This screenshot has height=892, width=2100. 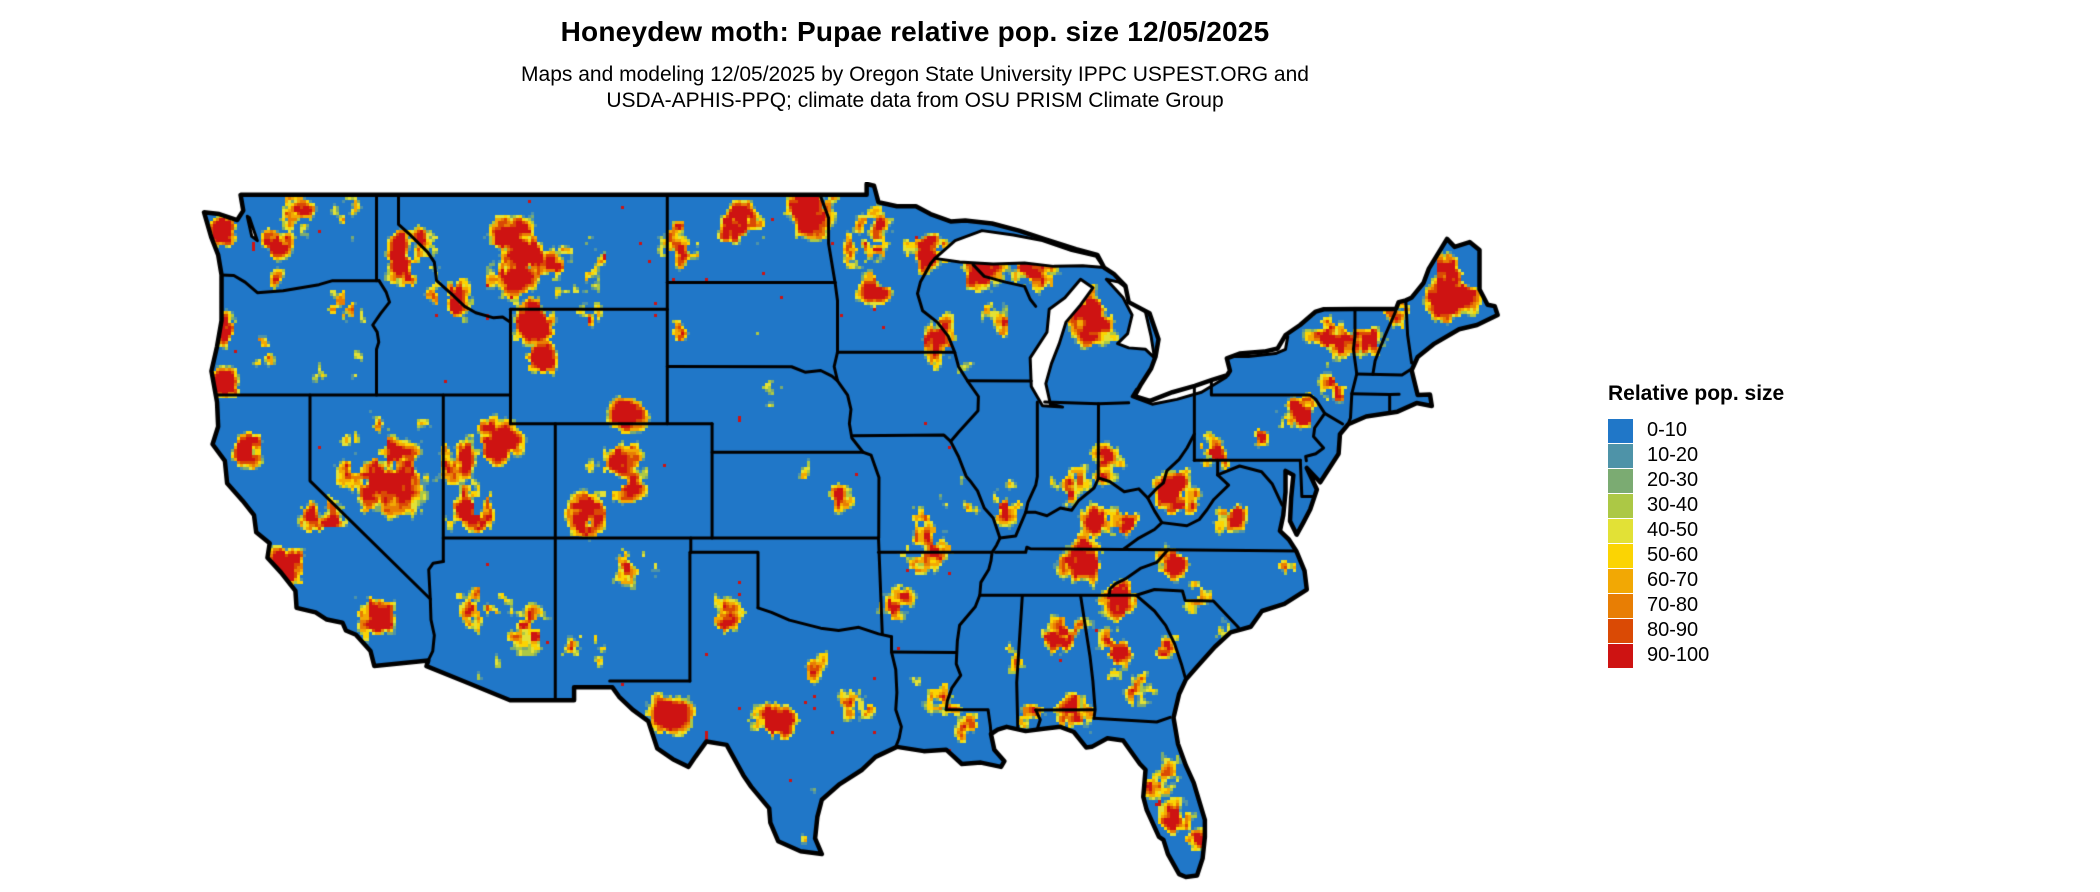 What do you see at coordinates (1673, 605) in the screenshot?
I see `legend-label: 70-80` at bounding box center [1673, 605].